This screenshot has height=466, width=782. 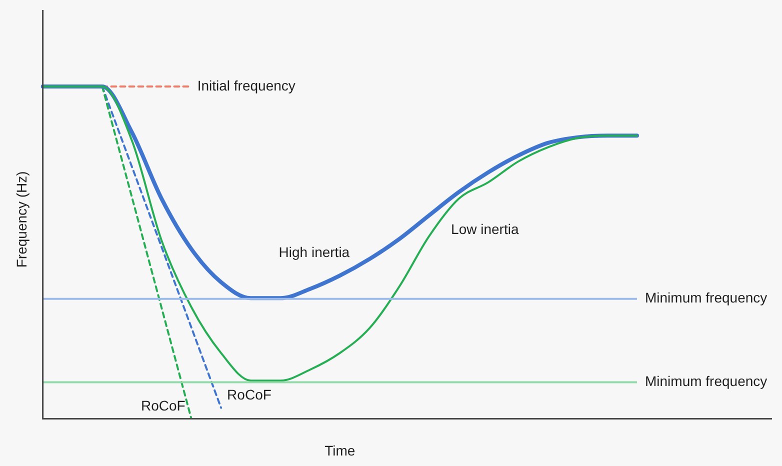 What do you see at coordinates (485, 229) in the screenshot?
I see `series-label: Low inertia` at bounding box center [485, 229].